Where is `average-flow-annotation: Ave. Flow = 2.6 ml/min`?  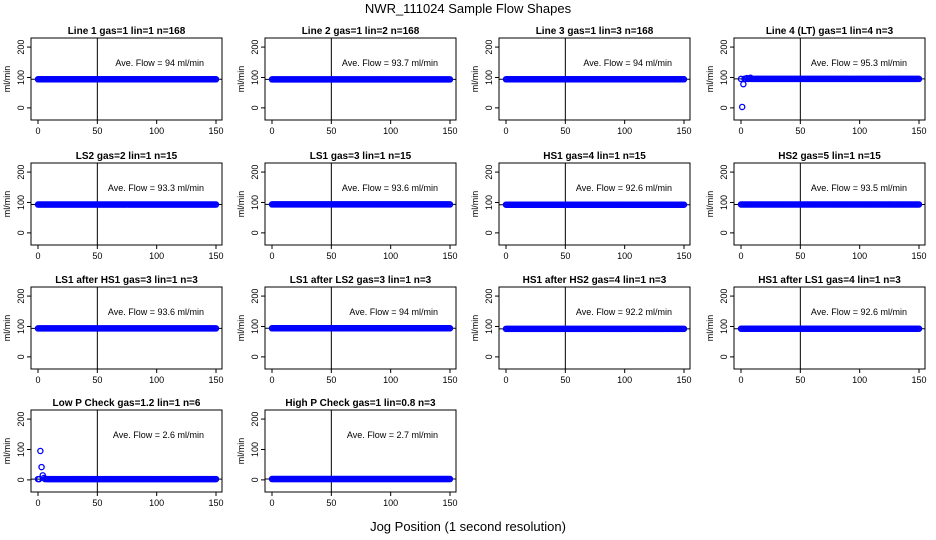 average-flow-annotation: Ave. Flow = 2.6 ml/min is located at coordinates (158, 435).